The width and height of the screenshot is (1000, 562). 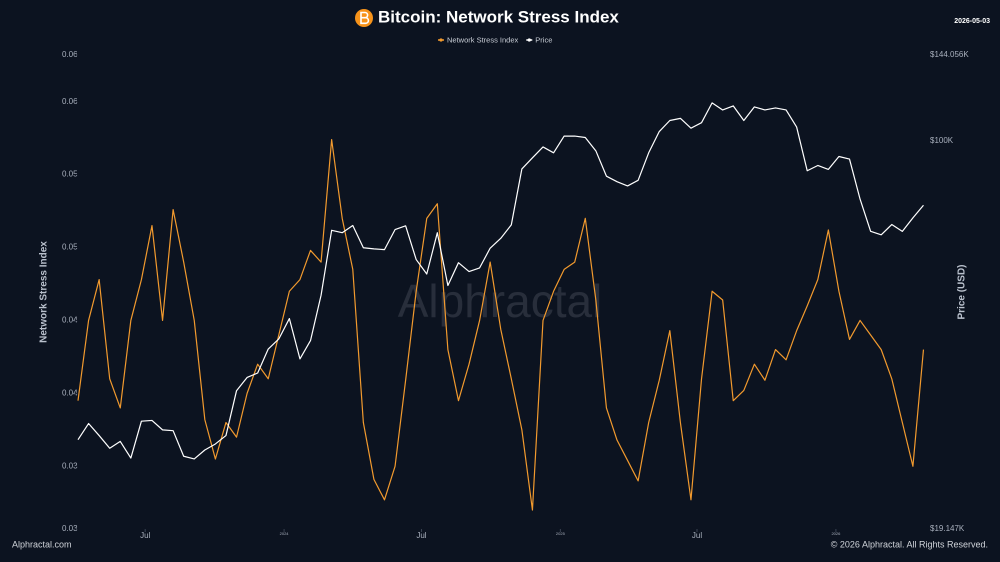 What do you see at coordinates (972, 21) in the screenshot?
I see `date-label: 2026-05-03` at bounding box center [972, 21].